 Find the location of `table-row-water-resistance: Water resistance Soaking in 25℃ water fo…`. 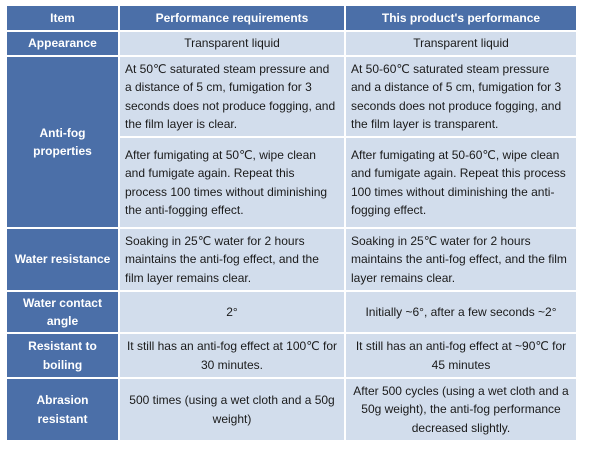

table-row-water-resistance: Water resistance Soaking in 25℃ water fo… is located at coordinates (291, 259).